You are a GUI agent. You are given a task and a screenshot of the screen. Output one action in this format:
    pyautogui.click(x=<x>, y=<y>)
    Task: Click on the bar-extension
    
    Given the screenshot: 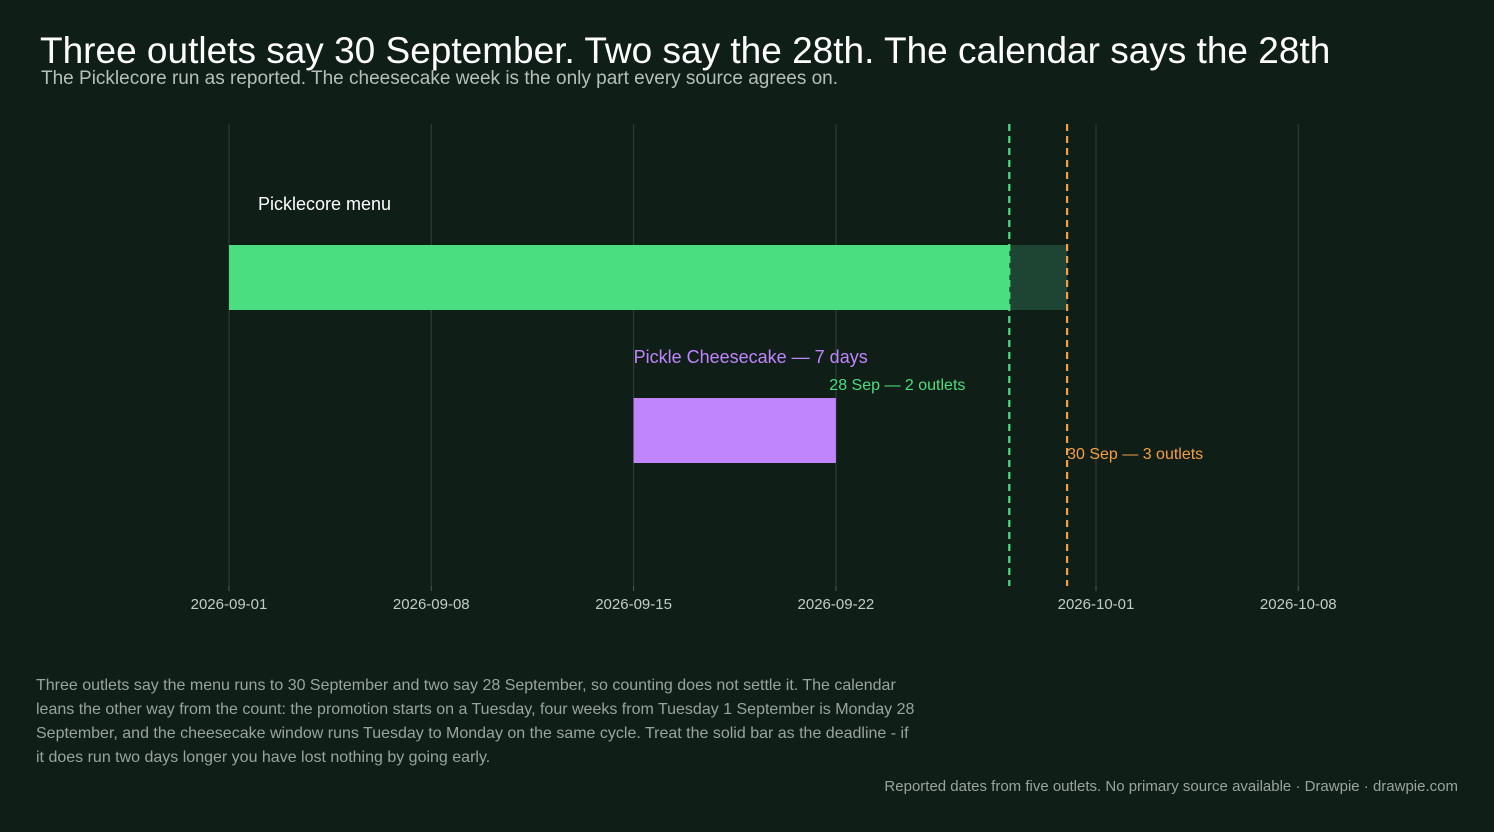 What is the action you would take?
    pyautogui.click(x=1038, y=277)
    